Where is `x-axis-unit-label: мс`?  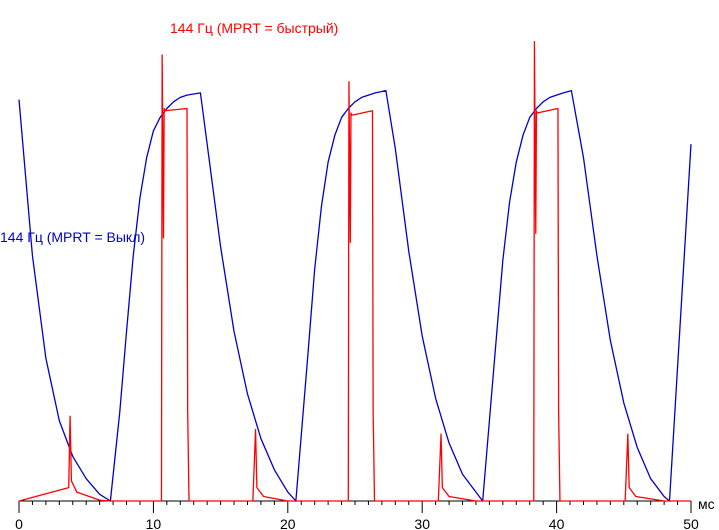
x-axis-unit-label: мс is located at coordinates (706, 504).